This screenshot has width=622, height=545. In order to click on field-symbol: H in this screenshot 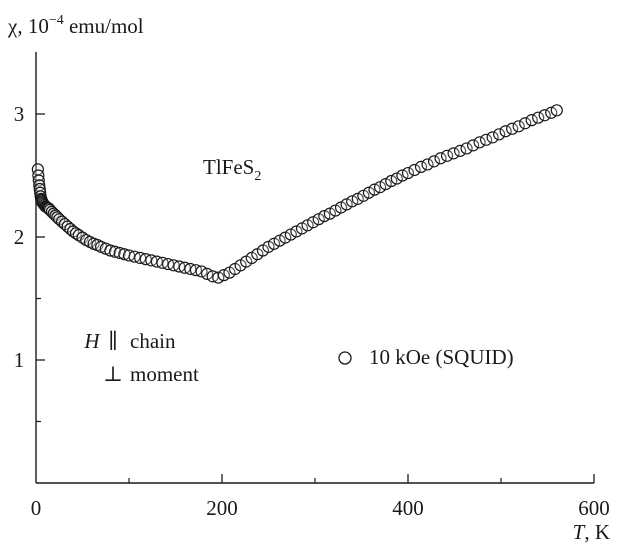, I will do `click(92, 341)`.